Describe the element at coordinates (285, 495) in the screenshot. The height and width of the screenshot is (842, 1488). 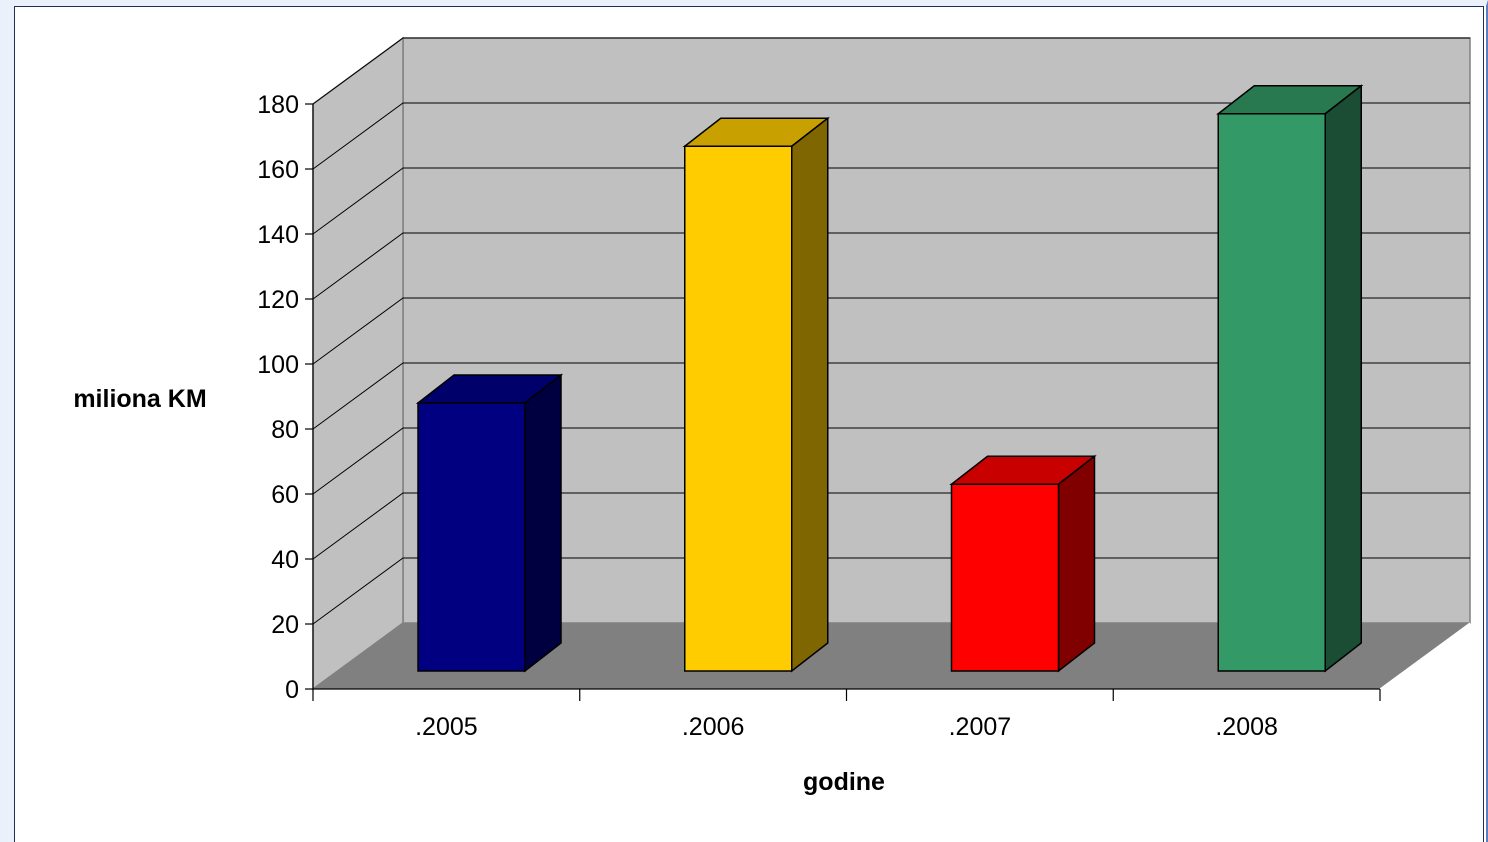
I see `y-tick-label: 60` at that location.